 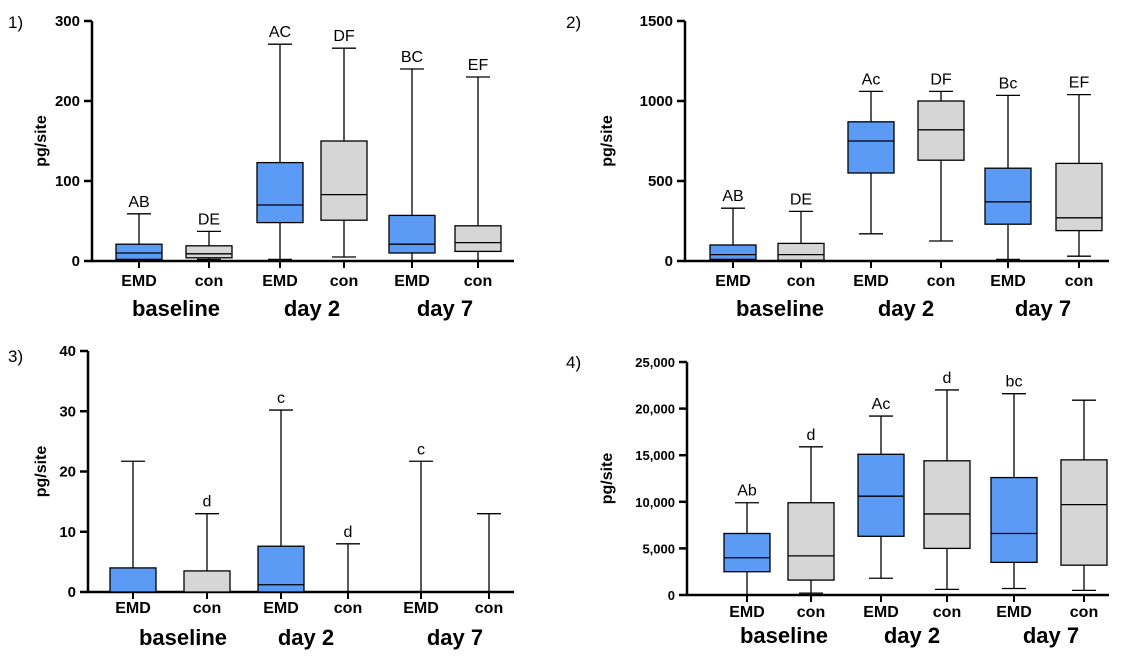 I want to click on panel1-ytick-label: 0, so click(x=76, y=261).